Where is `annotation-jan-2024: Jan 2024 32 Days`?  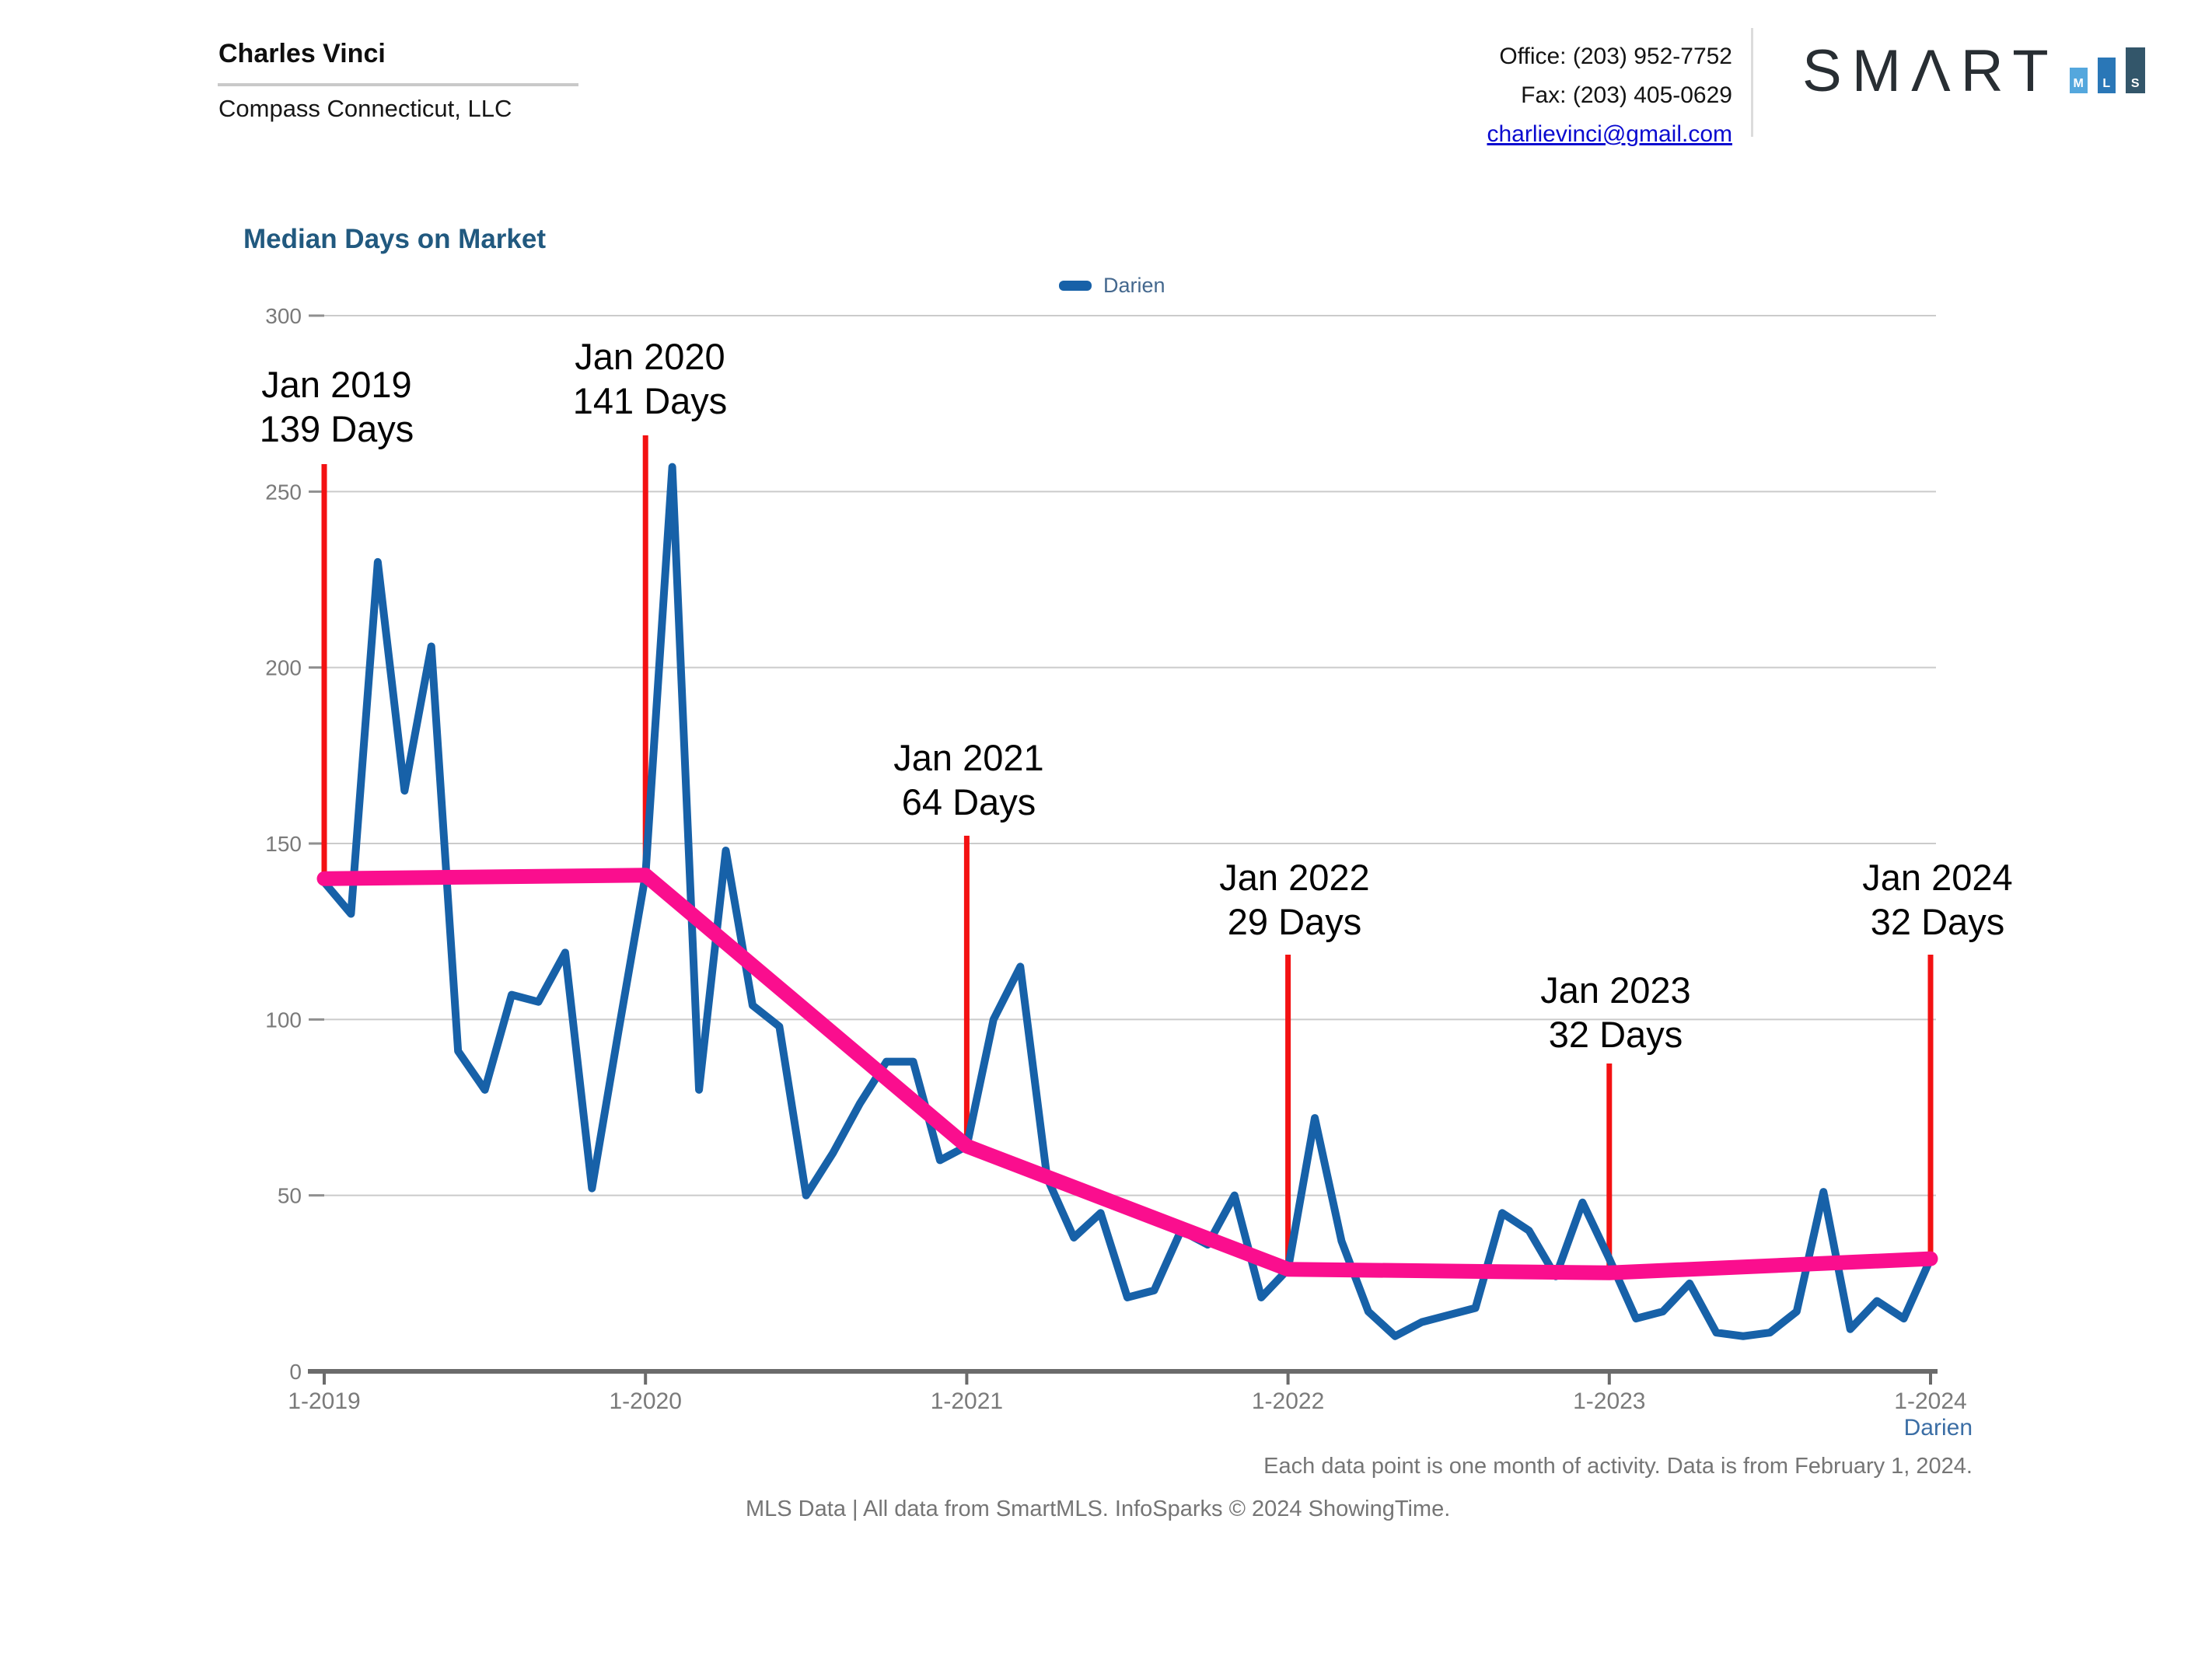 annotation-jan-2024: Jan 2024 32 Days is located at coordinates (1937, 899).